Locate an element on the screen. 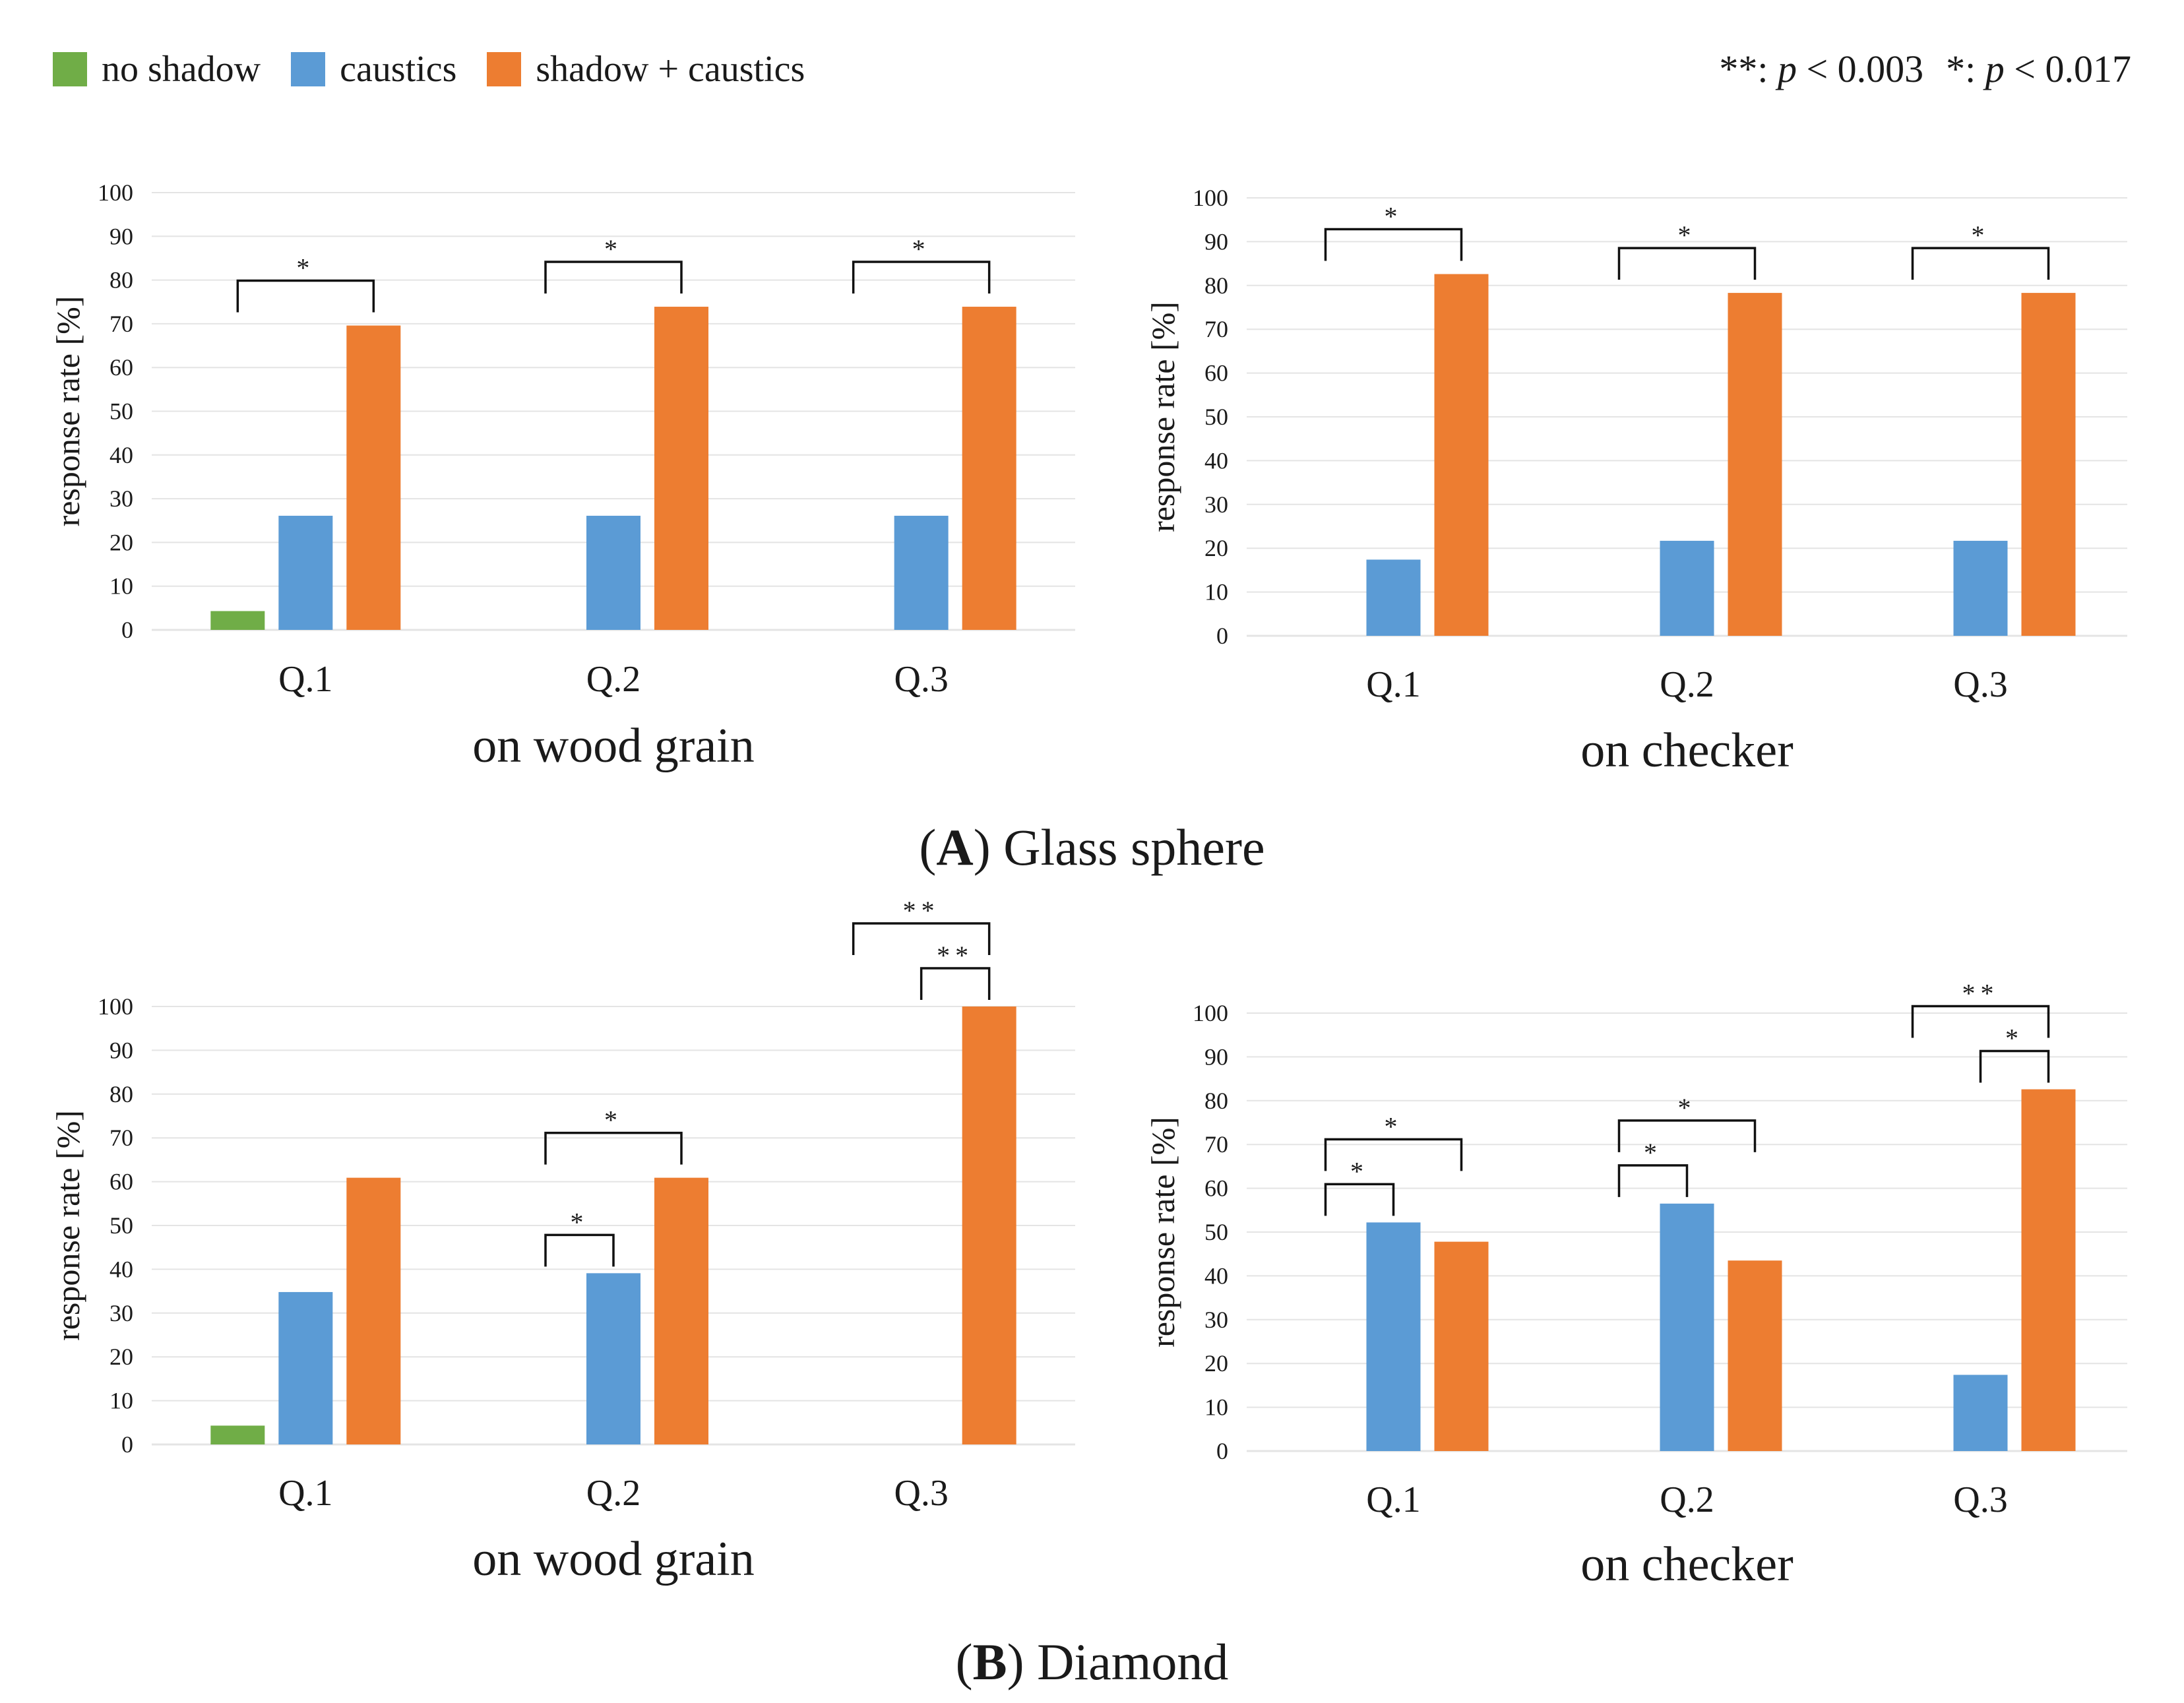  sig-double-sep: : is located at coordinates (1767, 68).